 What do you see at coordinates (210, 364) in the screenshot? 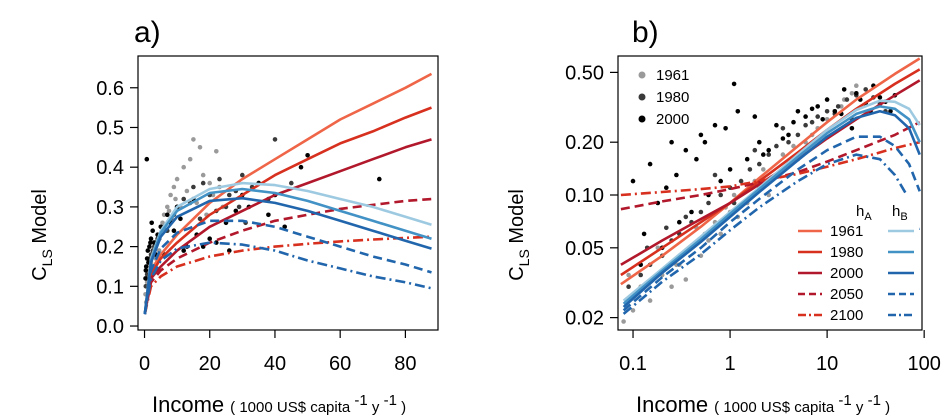
I see `x-tick-label: 20` at bounding box center [210, 364].